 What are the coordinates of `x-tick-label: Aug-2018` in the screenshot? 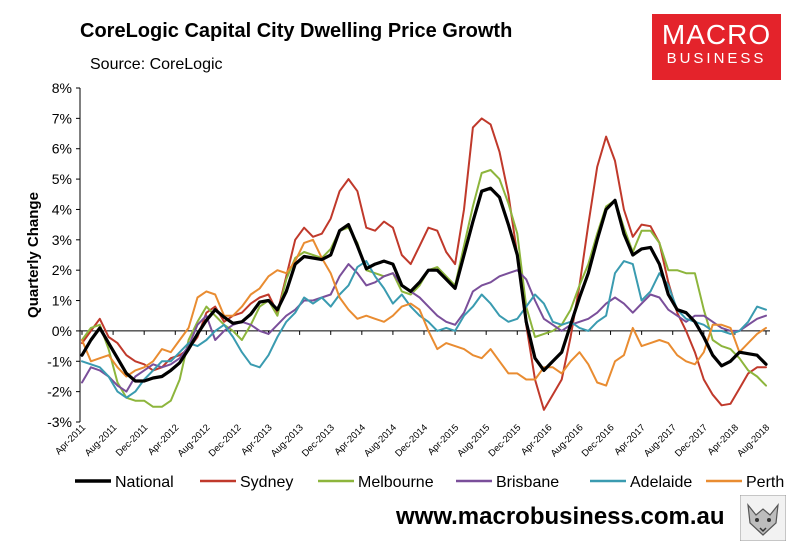 It's located at (753, 440).